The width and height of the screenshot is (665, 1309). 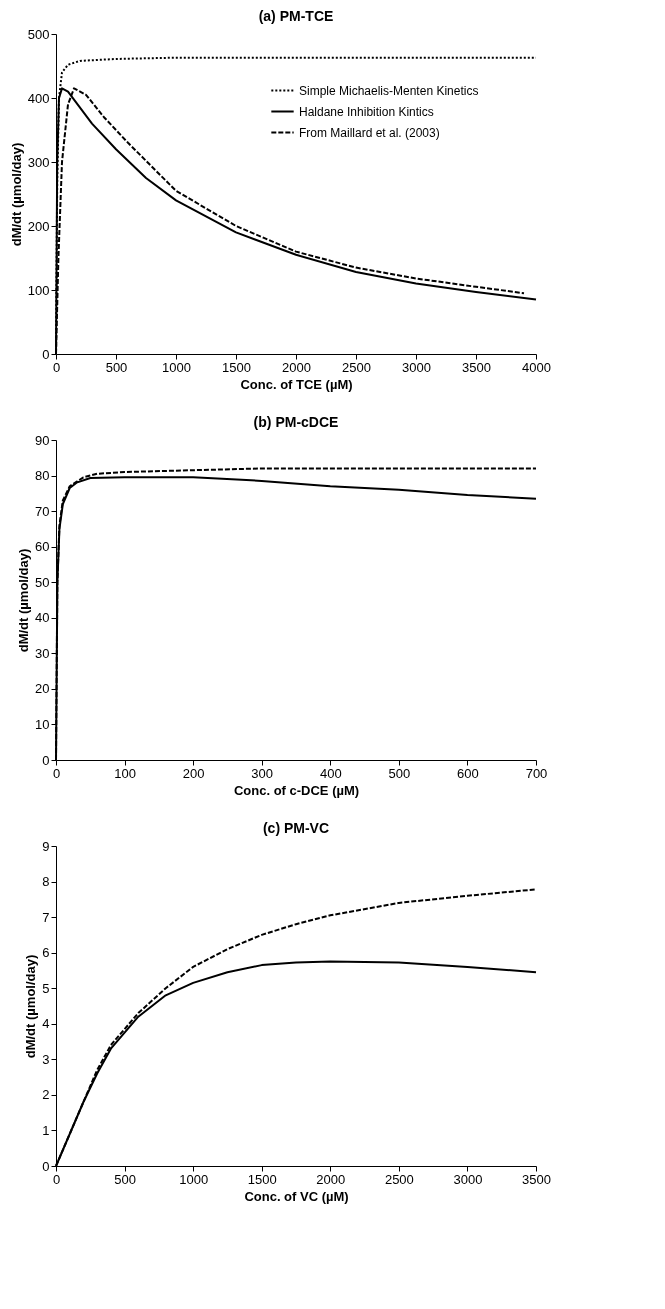 I want to click on y-tick-label: 1, so click(x=46, y=1130).